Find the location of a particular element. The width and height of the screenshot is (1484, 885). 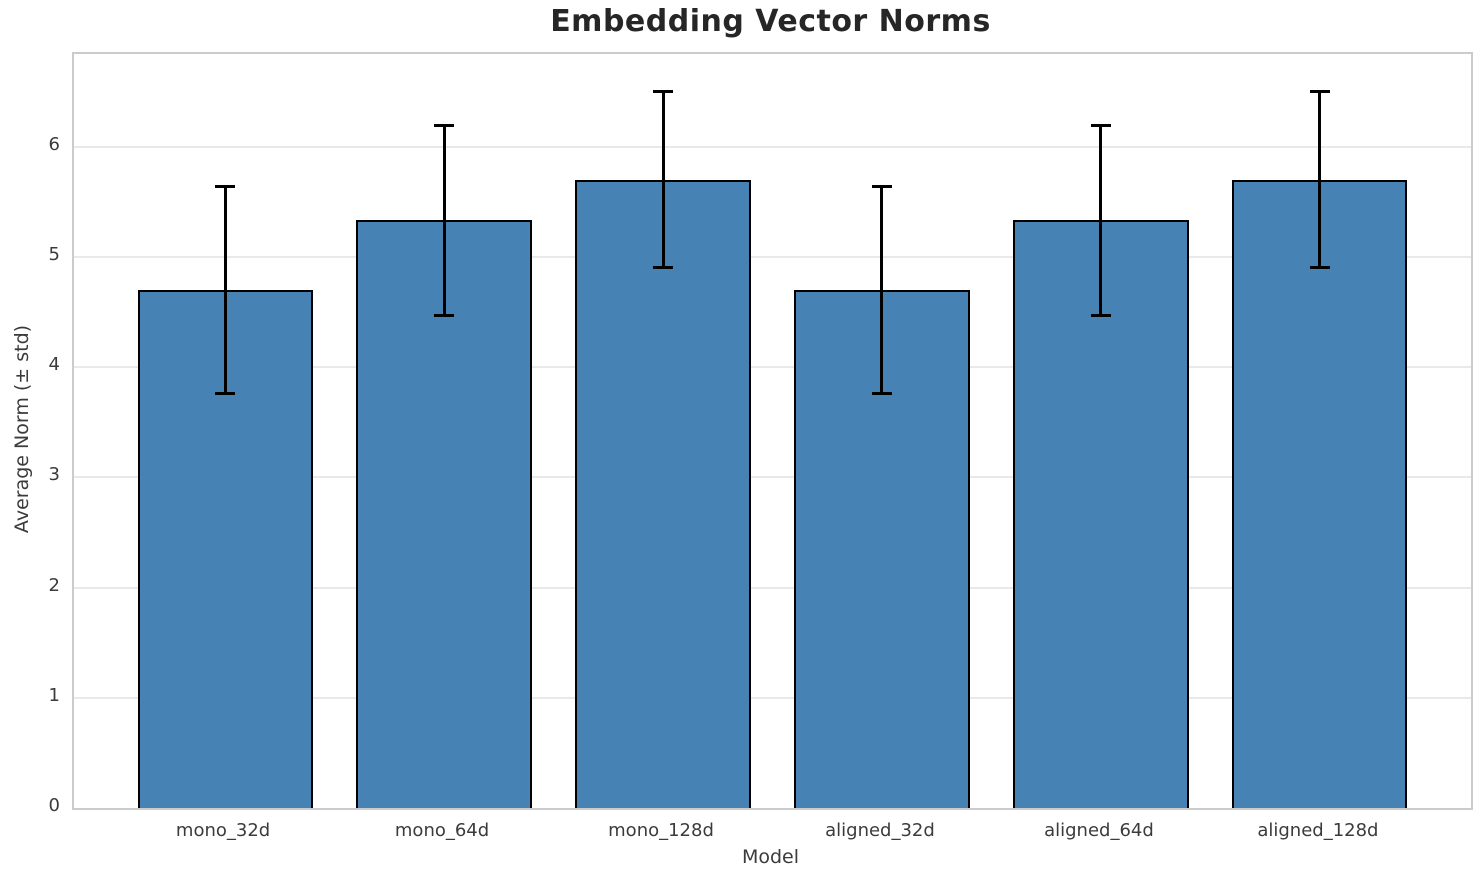

error-cap-top-aligned_64d is located at coordinates (1100, 126).